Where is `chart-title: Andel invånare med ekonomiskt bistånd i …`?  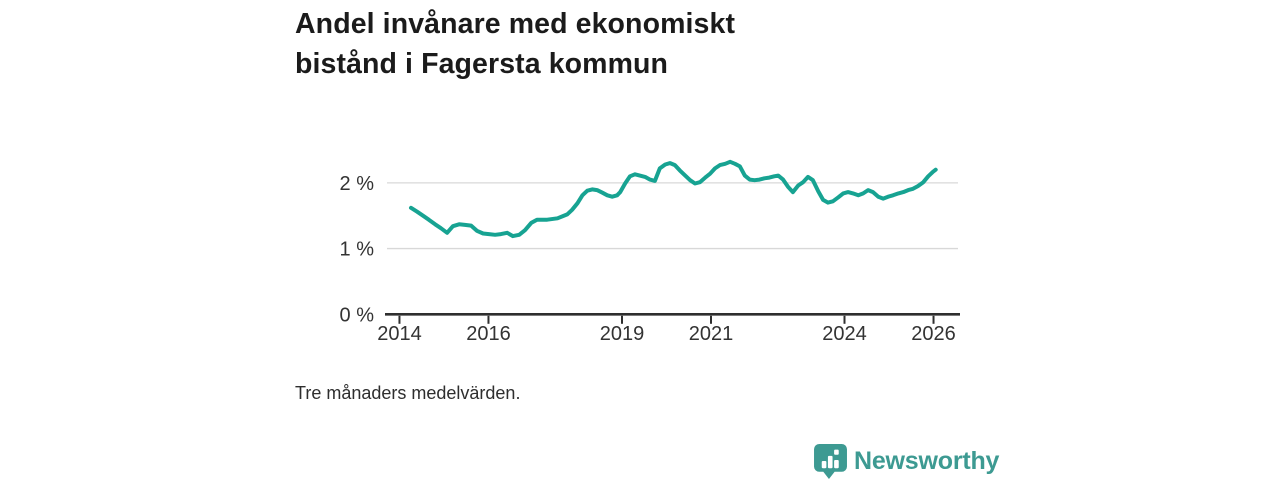
chart-title: Andel invånare med ekonomiskt bistånd i … is located at coordinates (515, 44).